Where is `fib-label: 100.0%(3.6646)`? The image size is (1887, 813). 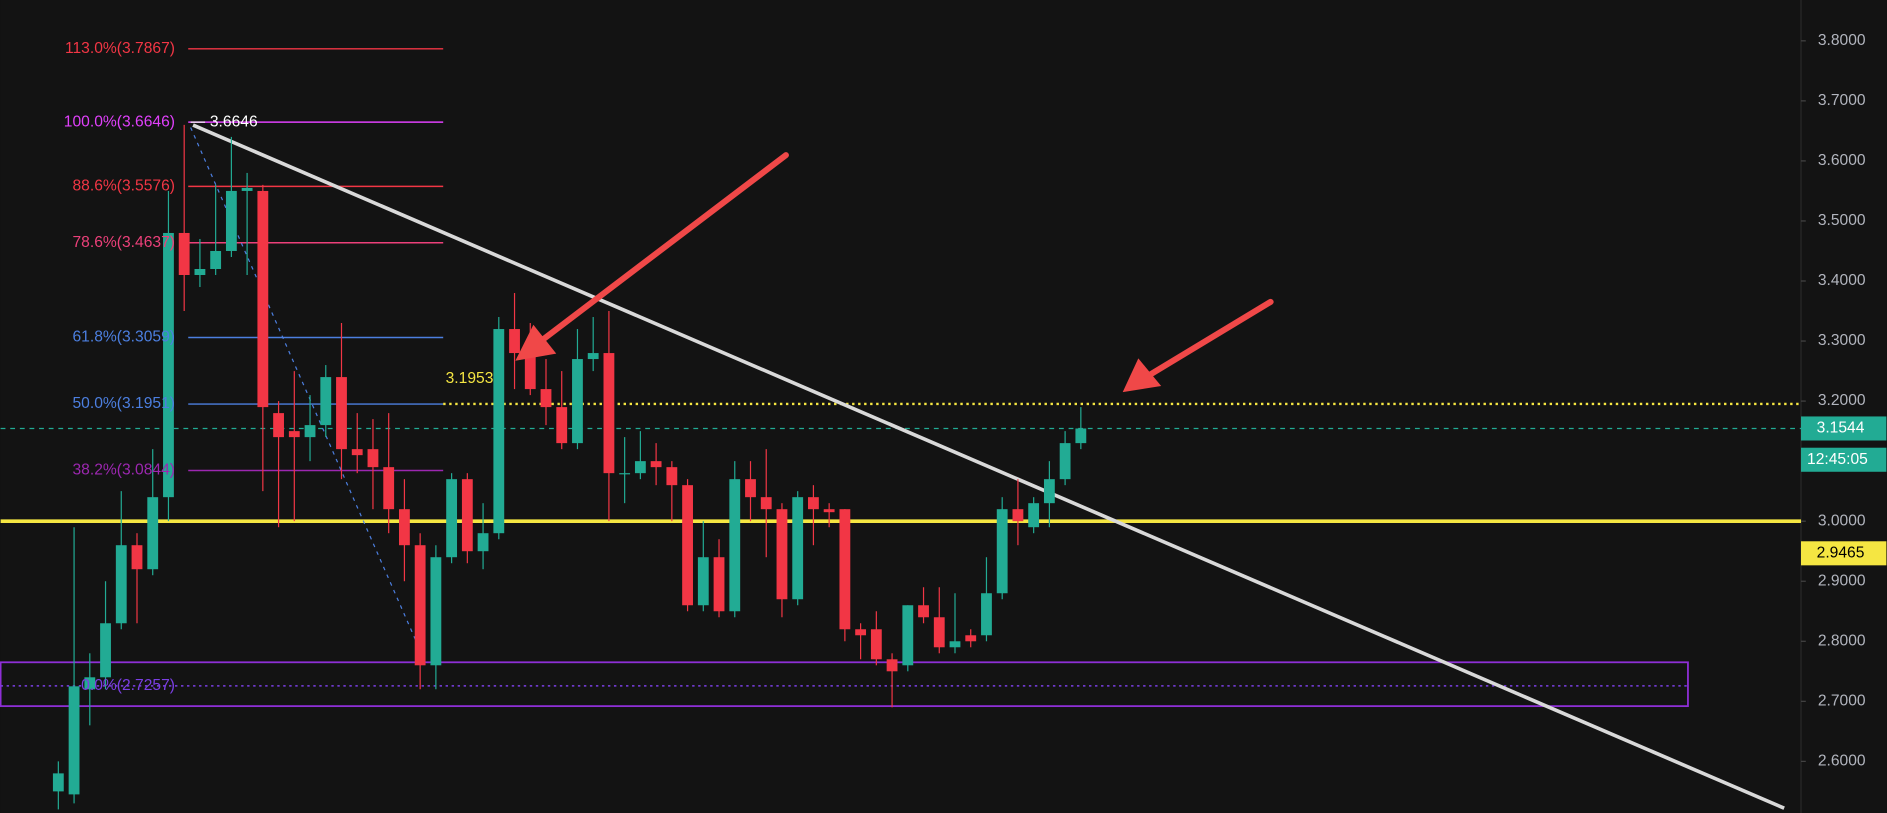
fib-label: 100.0%(3.6646) is located at coordinates (119, 121).